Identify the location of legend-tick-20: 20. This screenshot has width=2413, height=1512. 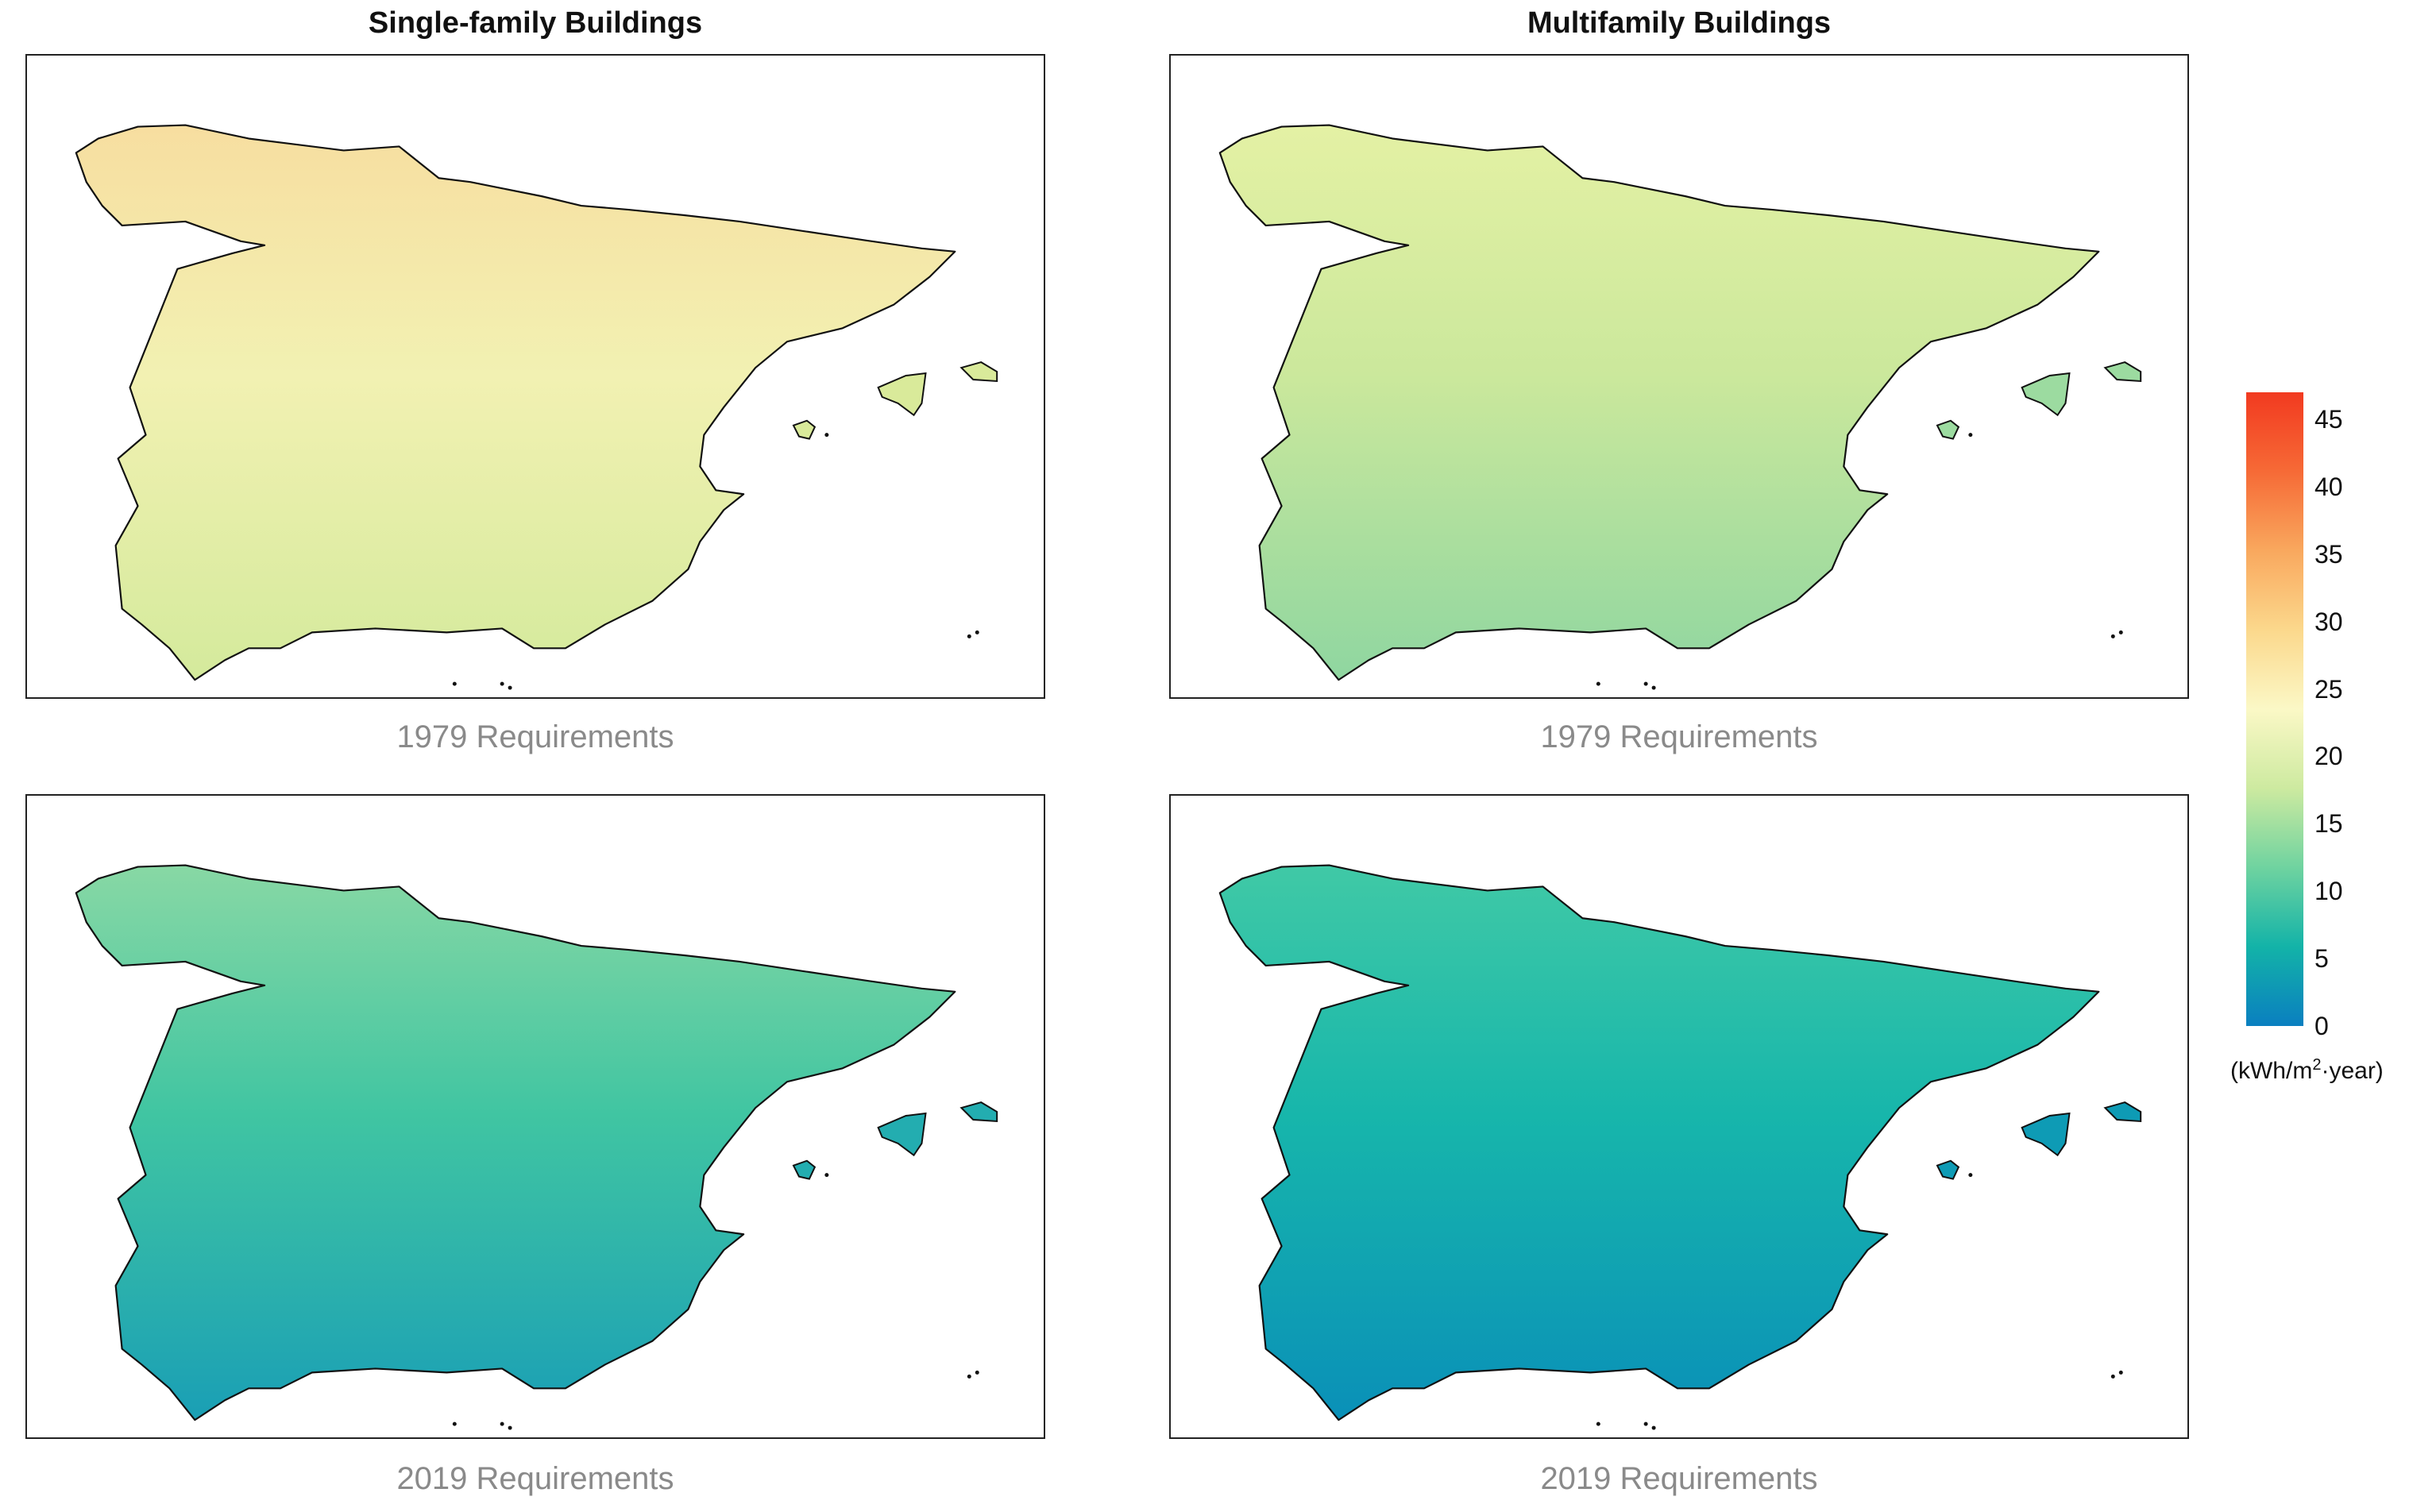
(2329, 756).